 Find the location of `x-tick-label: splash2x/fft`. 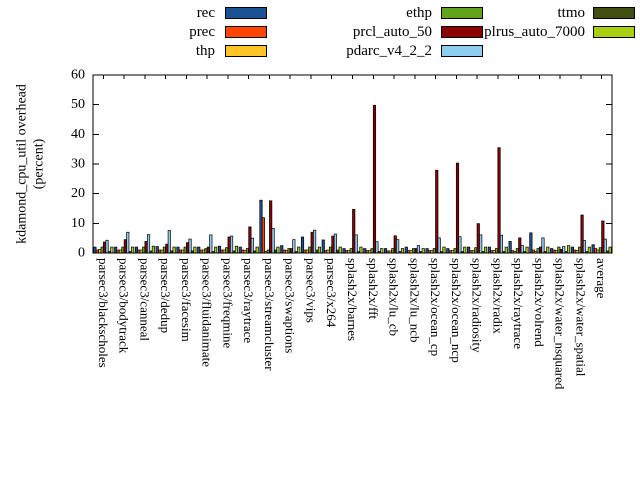

x-tick-label: splash2x/fft is located at coordinates (373, 289).